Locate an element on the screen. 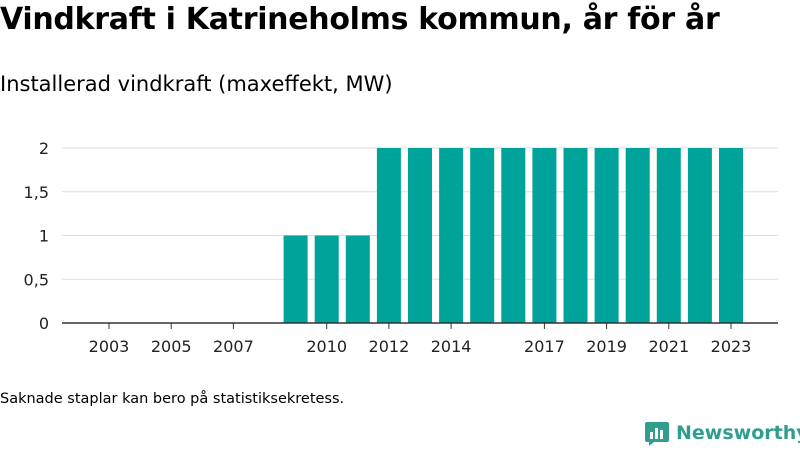 This screenshot has height=450, width=800. x-tick-label: 2023 is located at coordinates (731, 346).